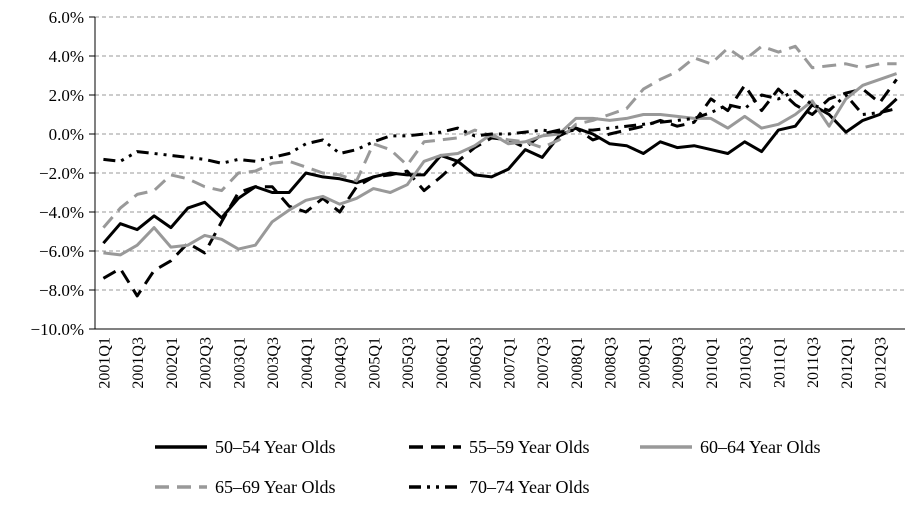  I want to click on legend-label: 50–54 Year Olds, so click(275, 447).